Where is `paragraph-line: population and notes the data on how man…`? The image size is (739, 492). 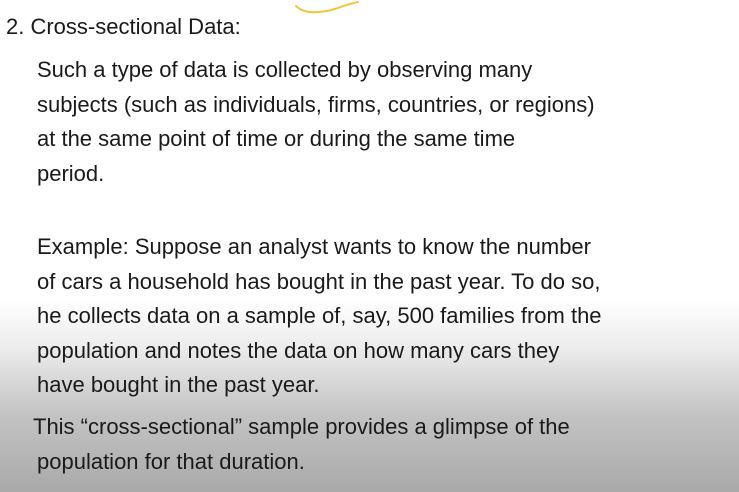
paragraph-line: population and notes the data on how man… is located at coordinates (298, 350).